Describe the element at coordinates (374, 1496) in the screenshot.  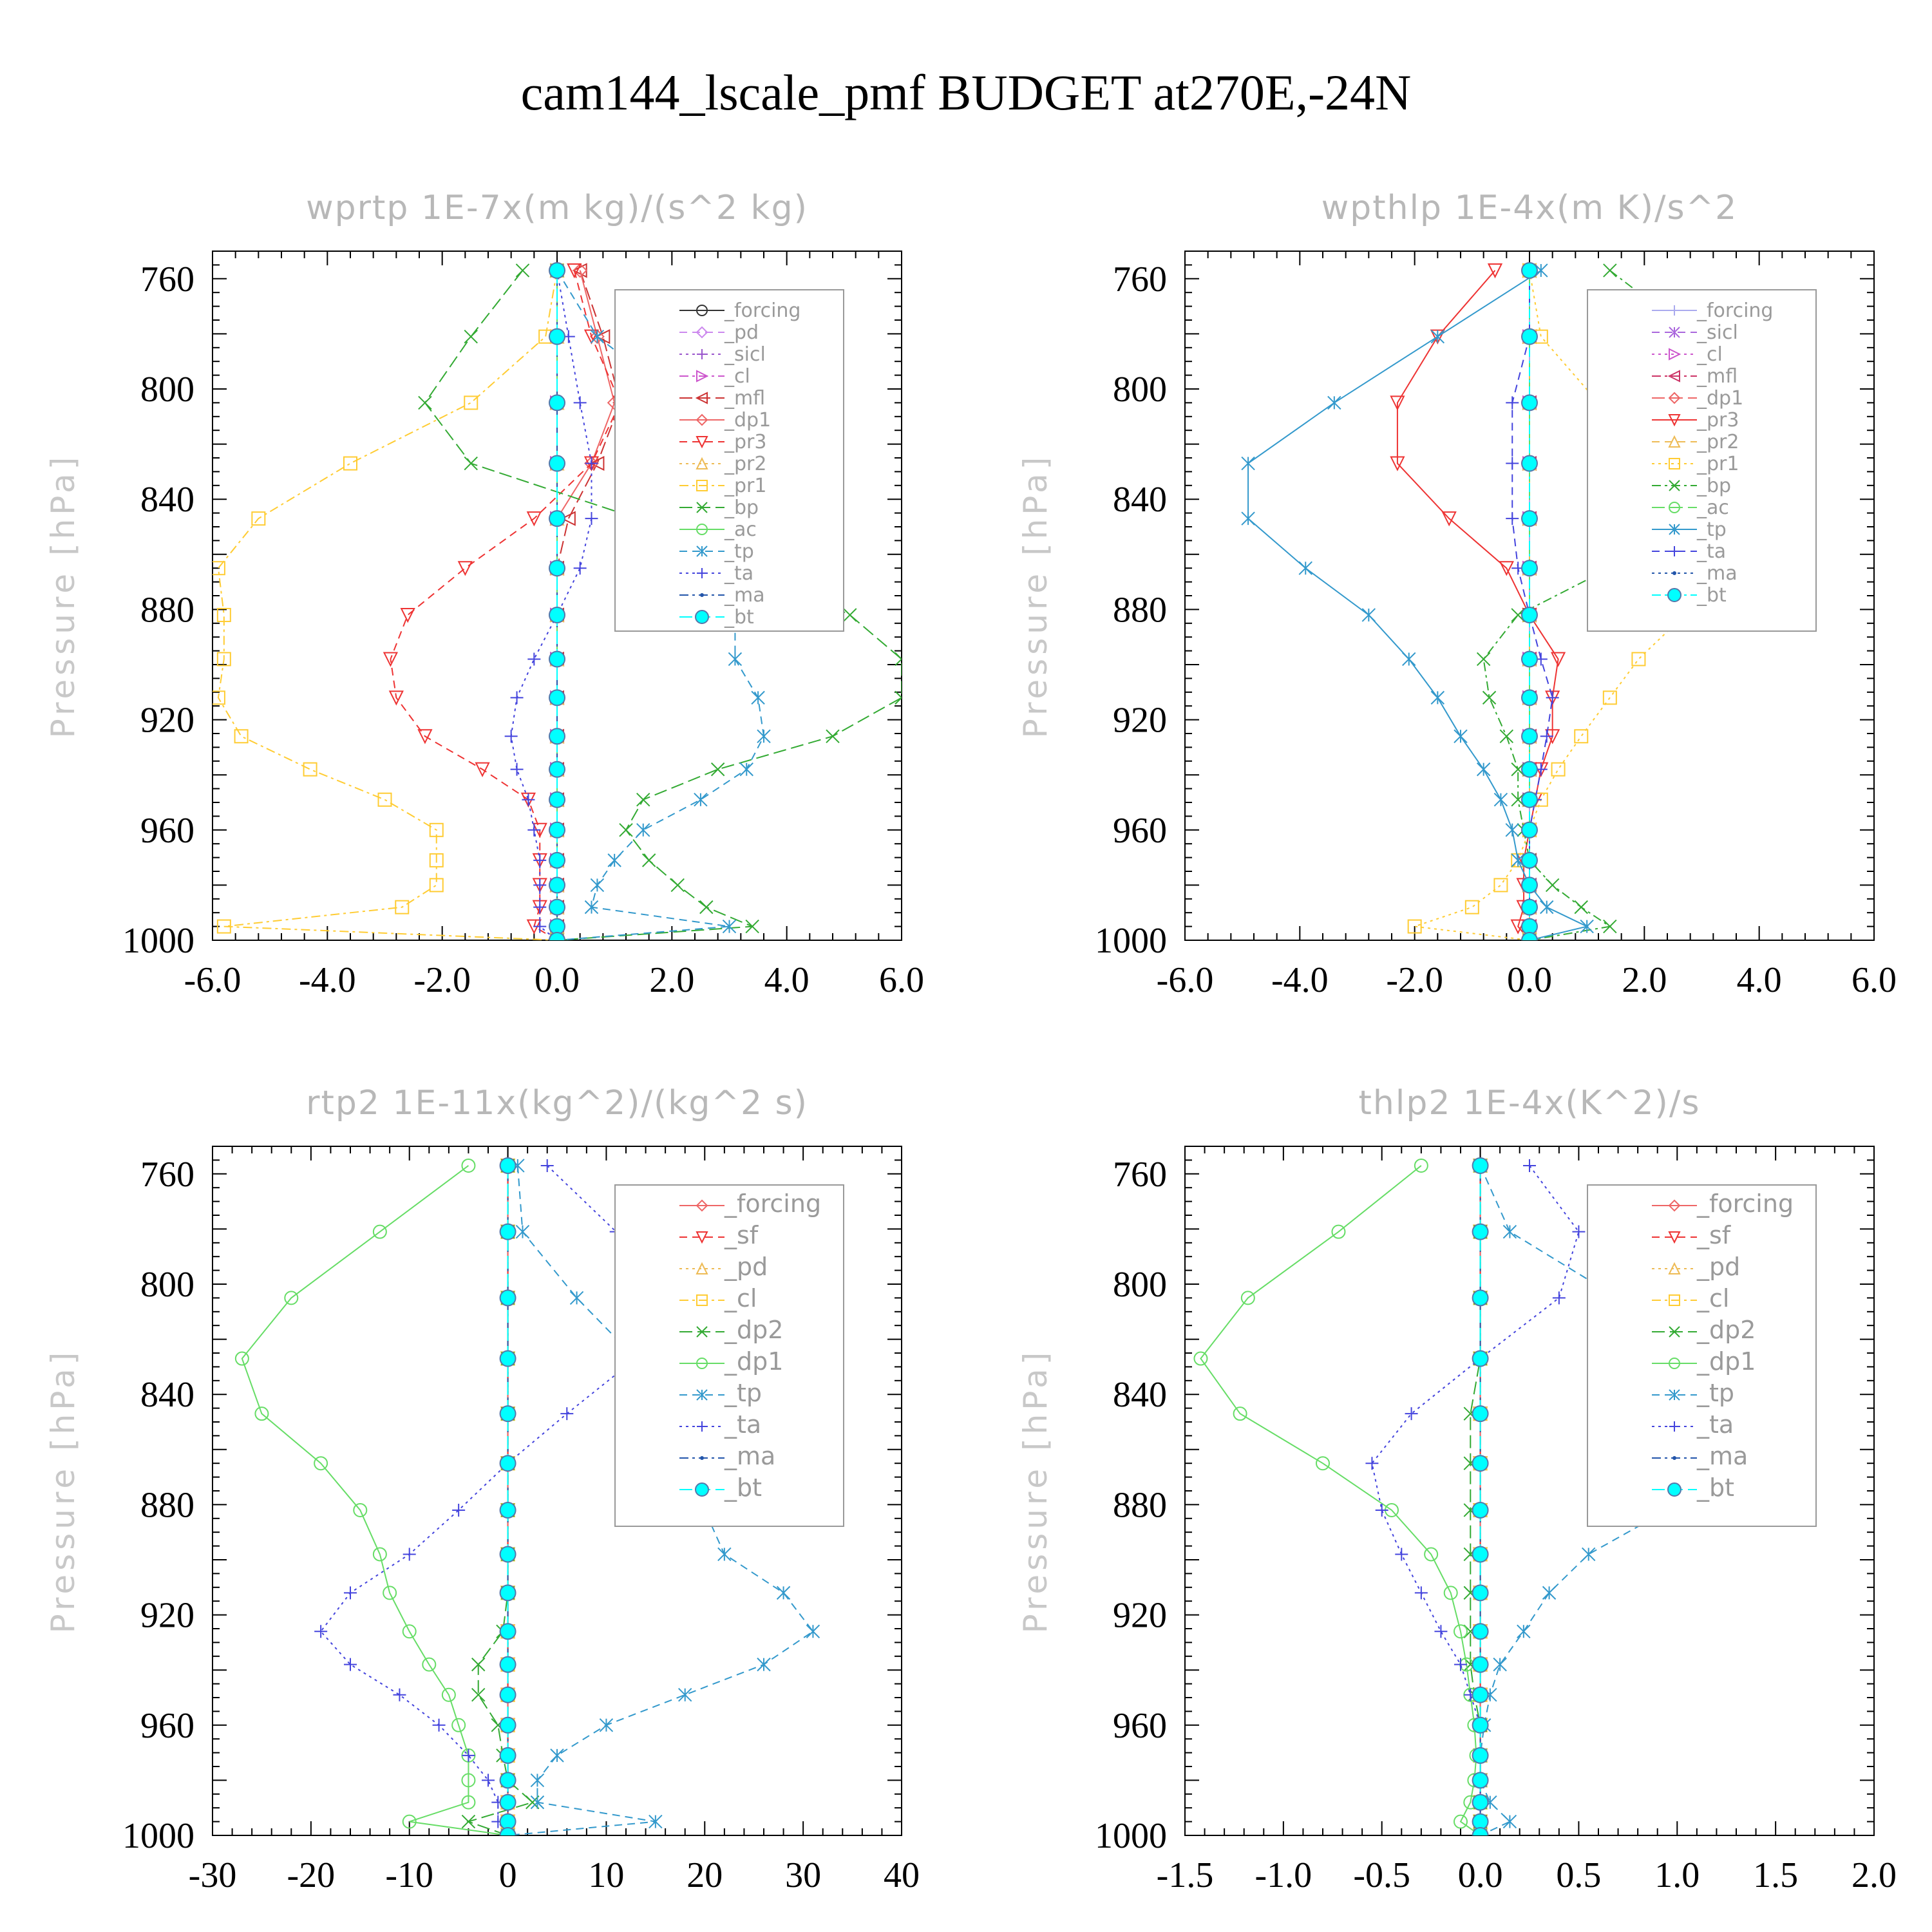
I see `series_dp1` at that location.